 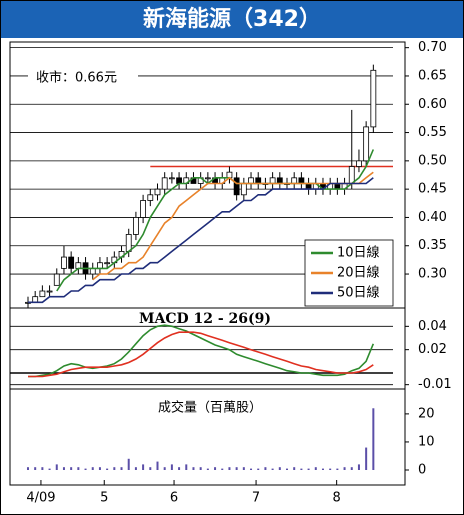 I want to click on y-tick-label: 20, so click(x=426, y=413).